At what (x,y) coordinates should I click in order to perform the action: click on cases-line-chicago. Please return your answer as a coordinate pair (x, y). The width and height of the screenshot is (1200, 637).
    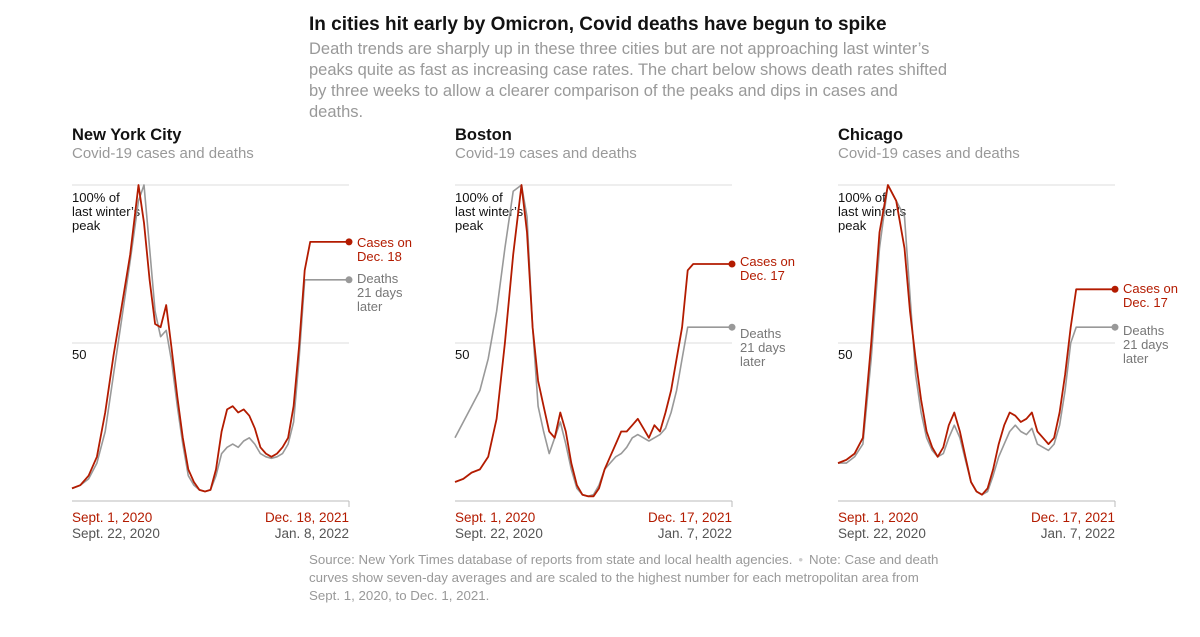
    Looking at the image, I should click on (976, 340).